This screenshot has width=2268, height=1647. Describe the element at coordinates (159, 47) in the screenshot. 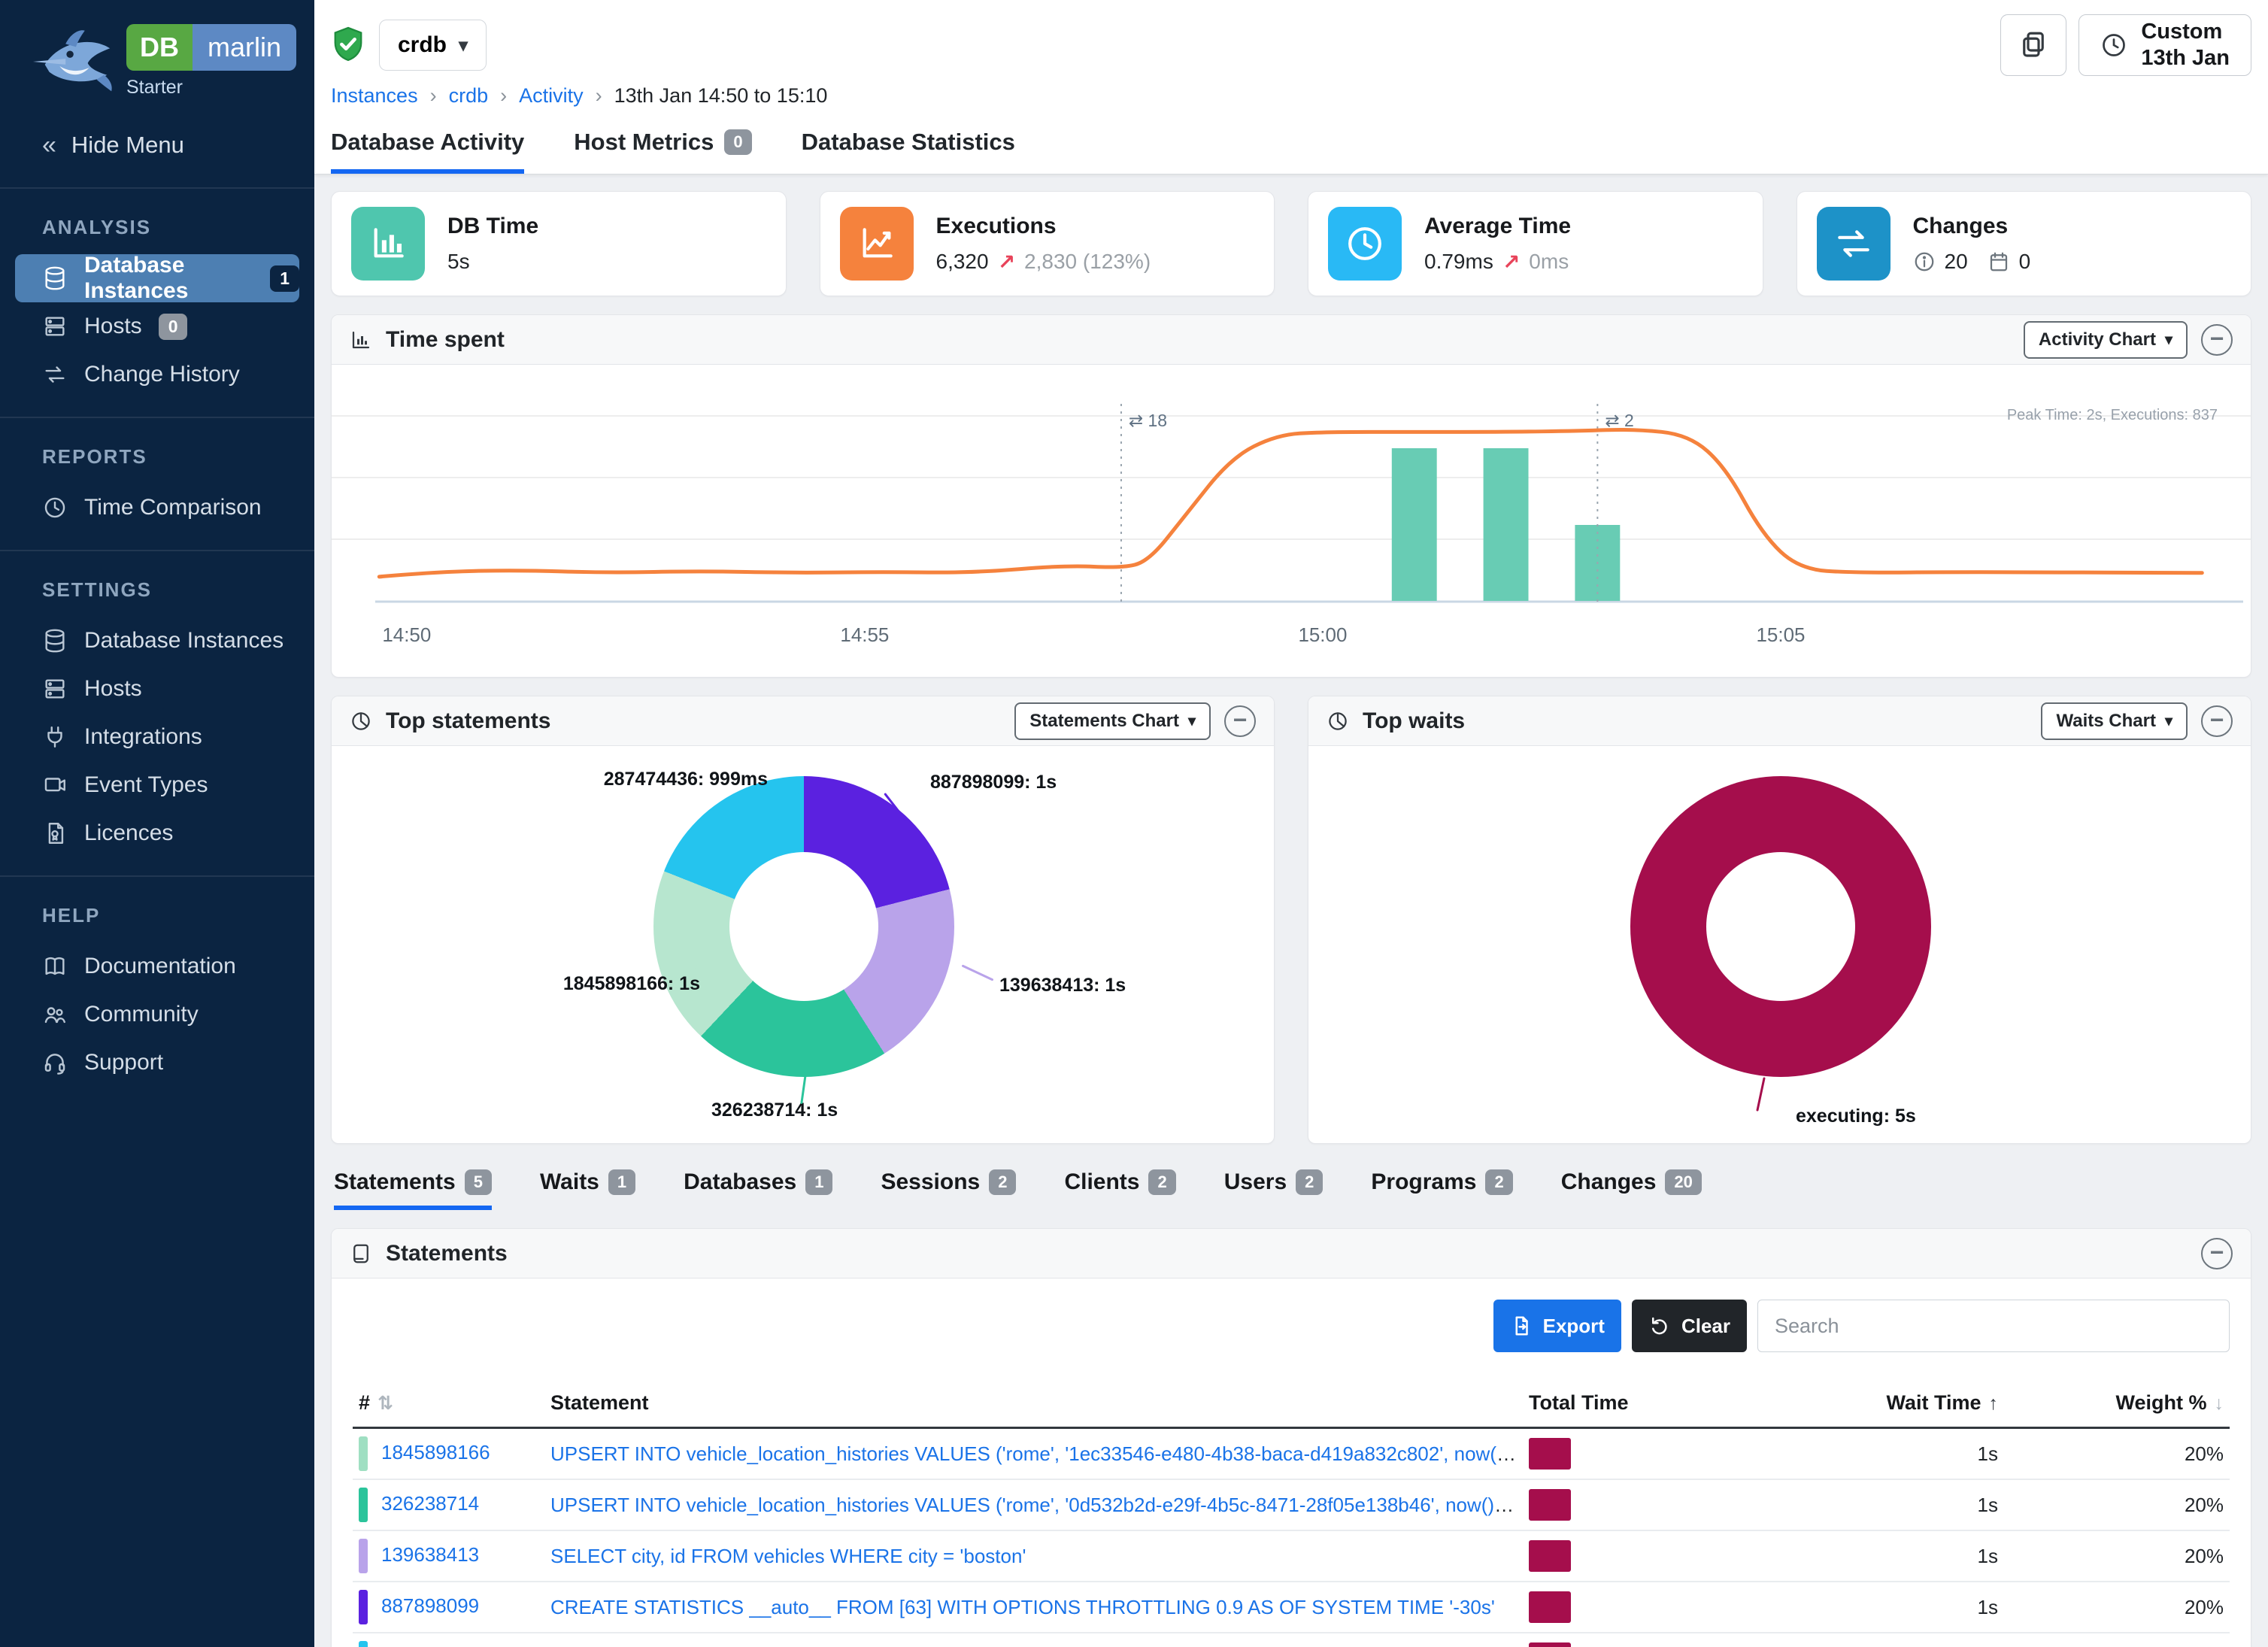

I see `logo-db-badge: DB` at that location.